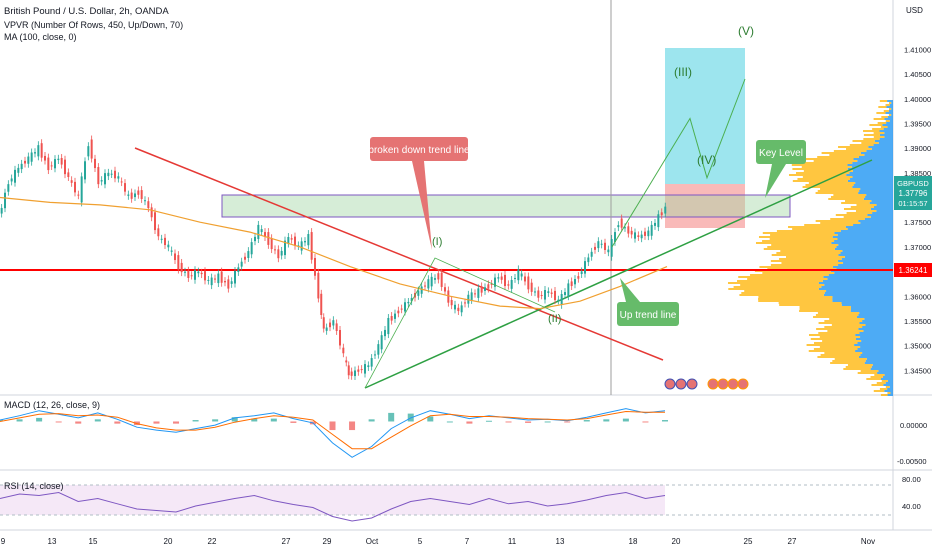 The height and width of the screenshot is (555, 932). What do you see at coordinates (706, 384) in the screenshot?
I see `economic-events-icons` at bounding box center [706, 384].